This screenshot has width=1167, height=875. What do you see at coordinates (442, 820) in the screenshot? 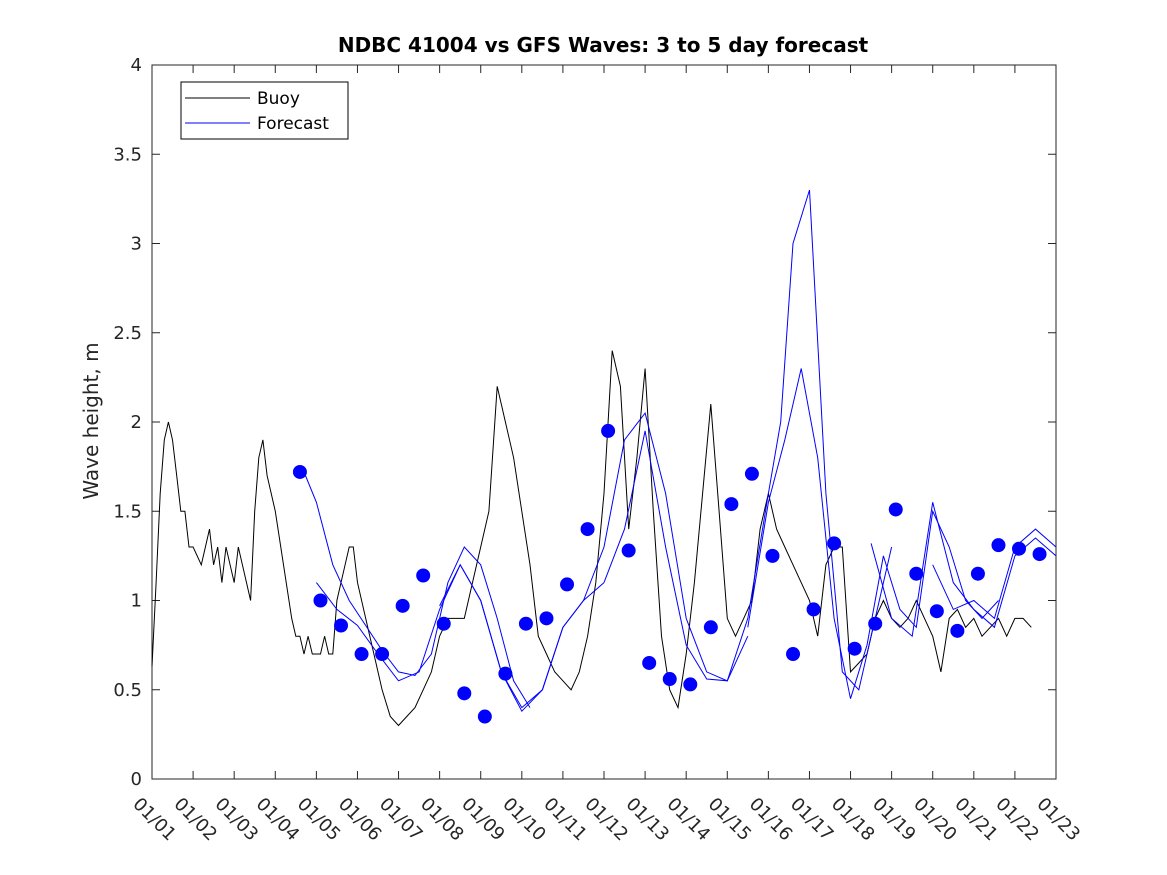
I see `x-tick-label: 01/08` at bounding box center [442, 820].